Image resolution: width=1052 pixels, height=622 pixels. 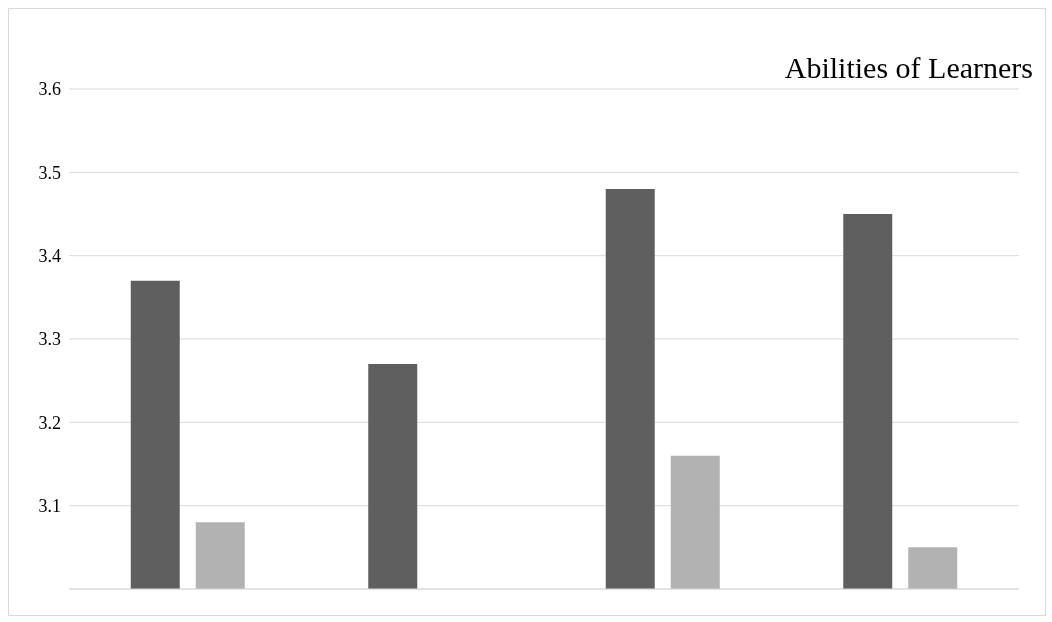 I want to click on y-tick-label: 3.5, so click(x=49, y=172).